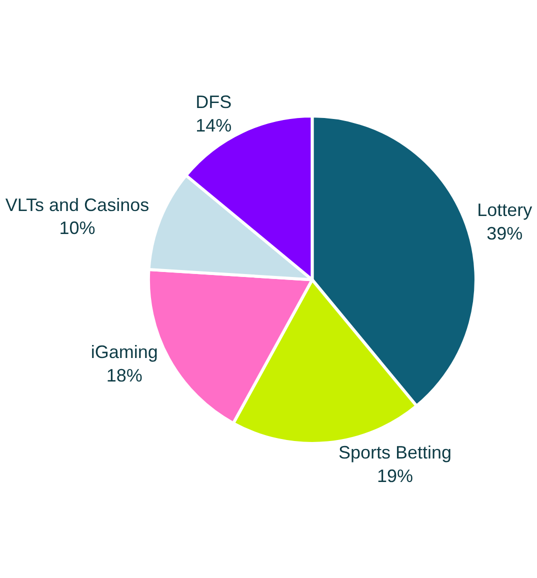  Describe the element at coordinates (504, 210) in the screenshot. I see `slice-label: Lottery` at that location.